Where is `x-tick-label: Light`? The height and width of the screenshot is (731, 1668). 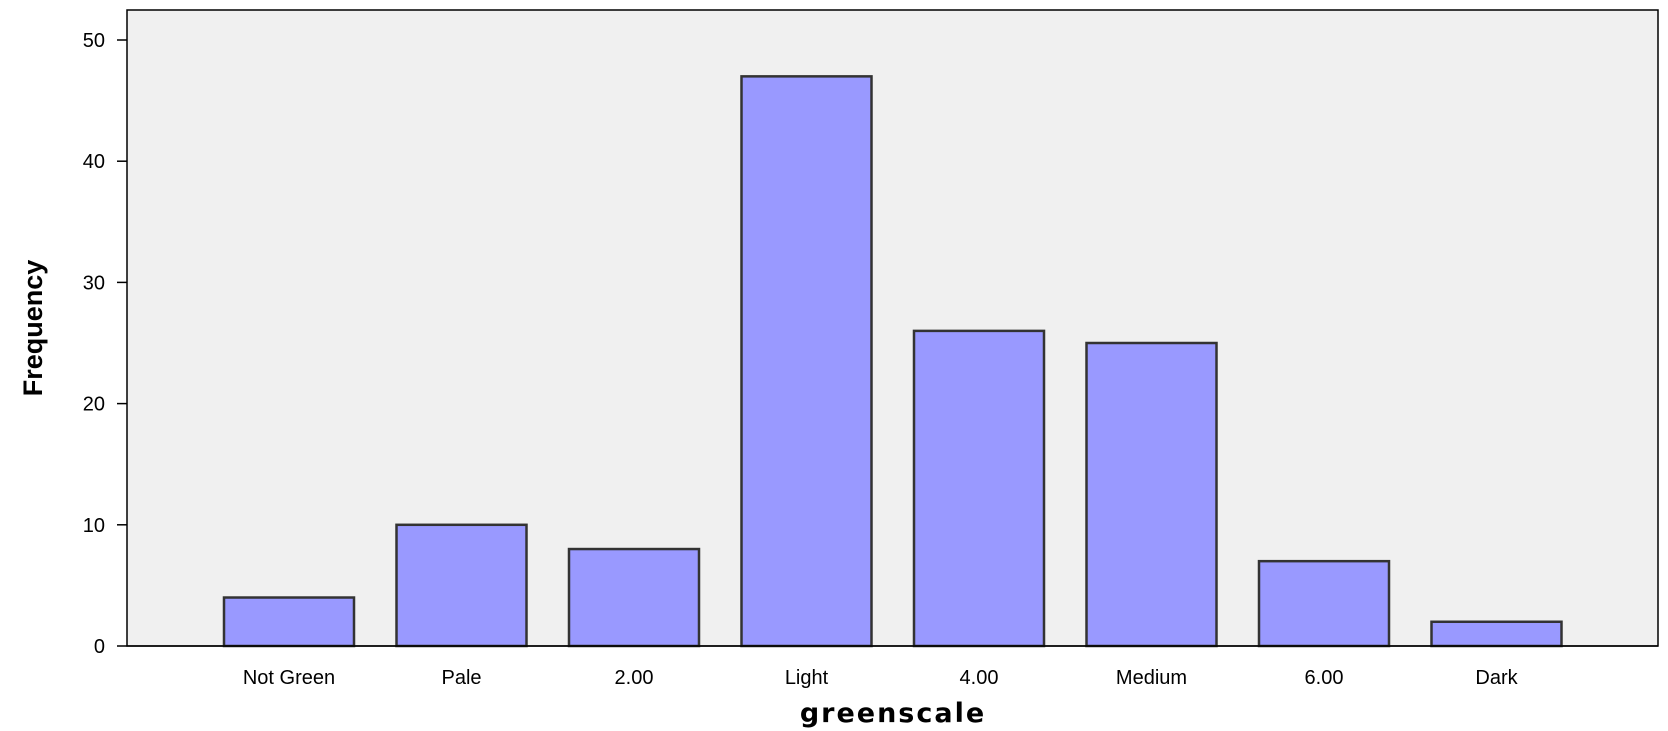 x-tick-label: Light is located at coordinates (807, 678).